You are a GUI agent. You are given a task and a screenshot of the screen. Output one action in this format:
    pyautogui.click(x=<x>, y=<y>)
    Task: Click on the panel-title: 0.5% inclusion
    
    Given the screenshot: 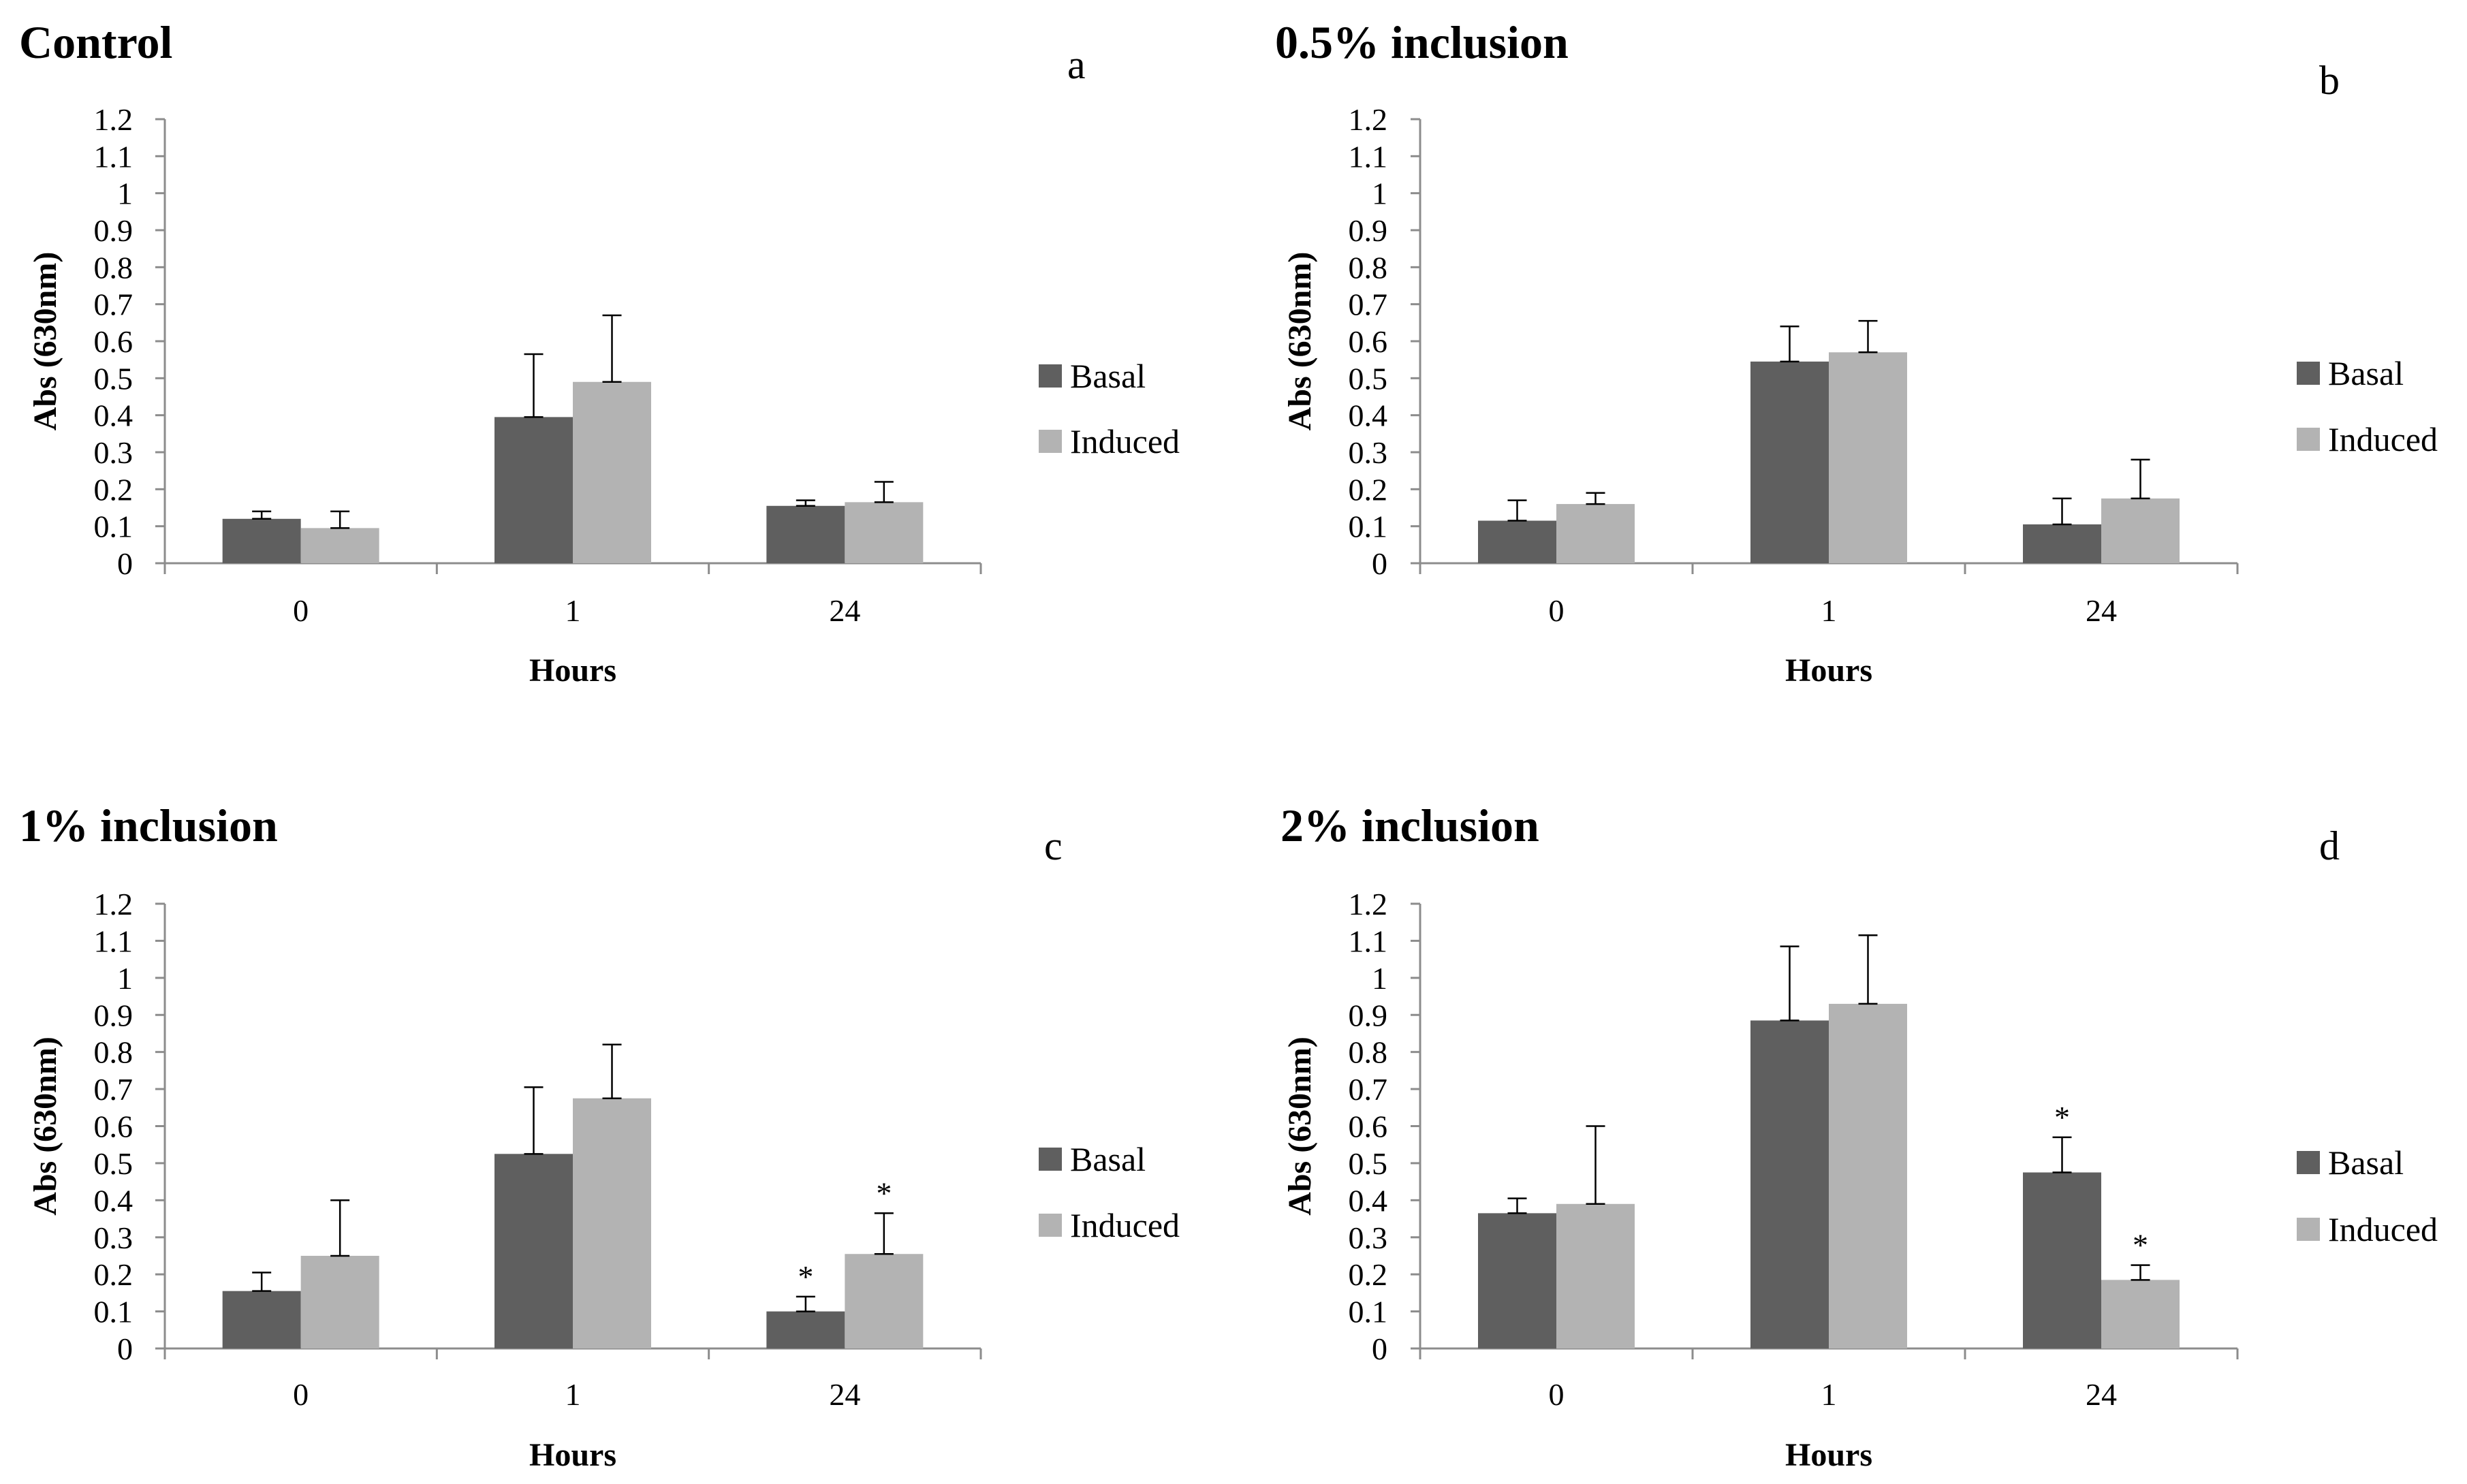 What is the action you would take?
    pyautogui.click(x=1422, y=42)
    